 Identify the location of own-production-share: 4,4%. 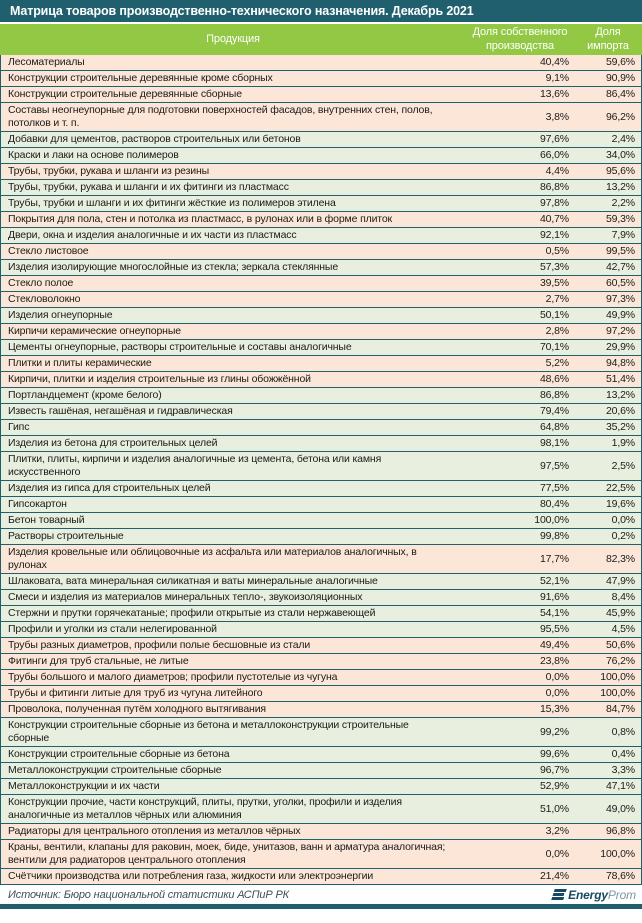
(557, 171).